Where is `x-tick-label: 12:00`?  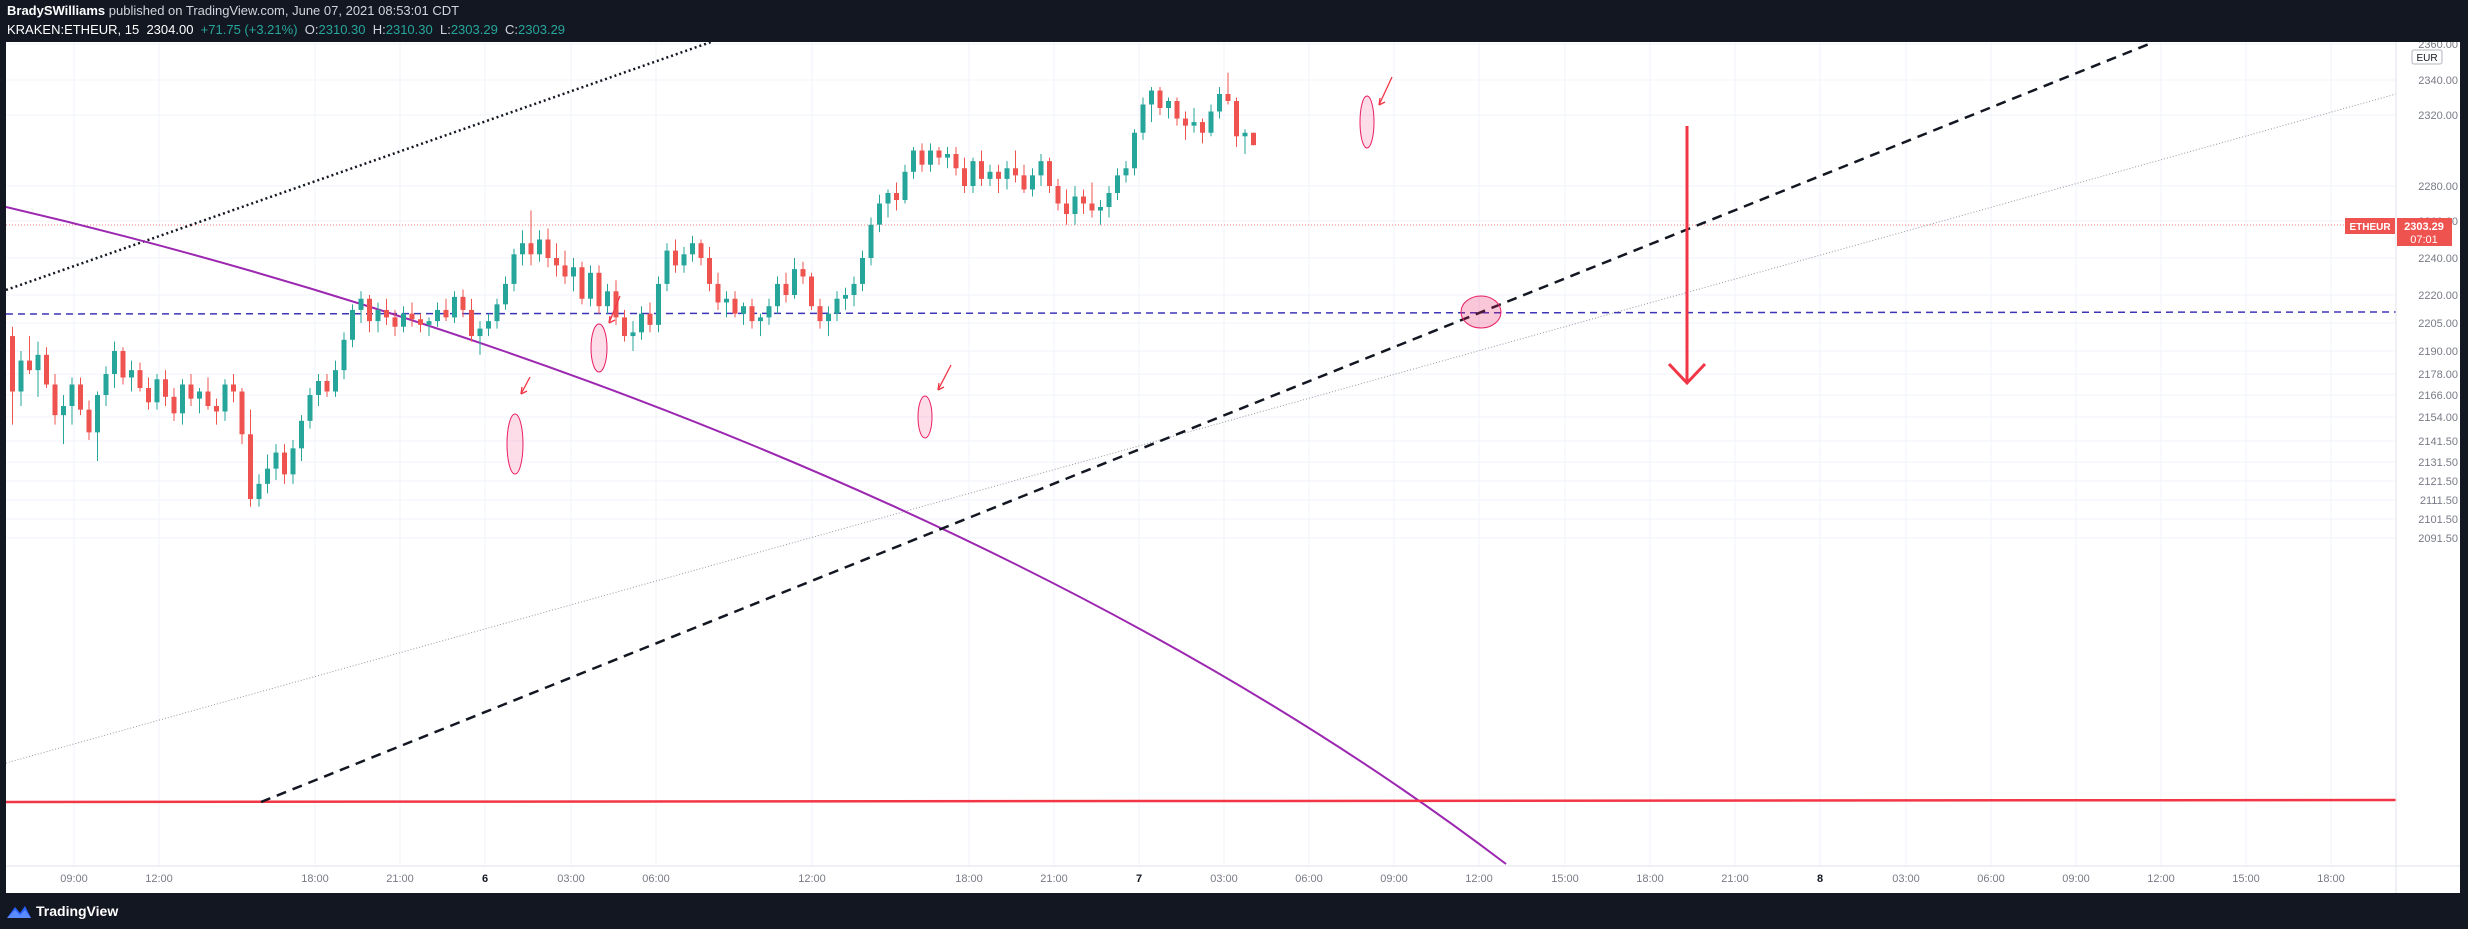 x-tick-label: 12:00 is located at coordinates (159, 879).